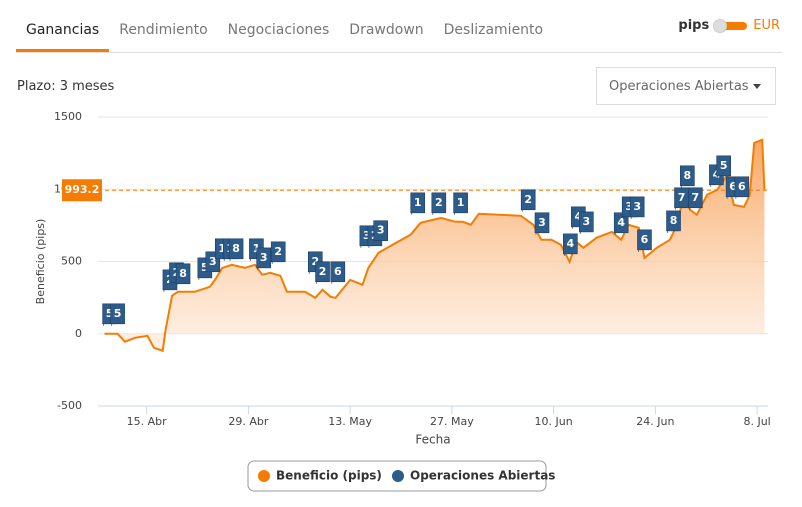 The height and width of the screenshot is (507, 802). Describe the element at coordinates (163, 30) in the screenshot. I see `tab: Rendimiento` at that location.